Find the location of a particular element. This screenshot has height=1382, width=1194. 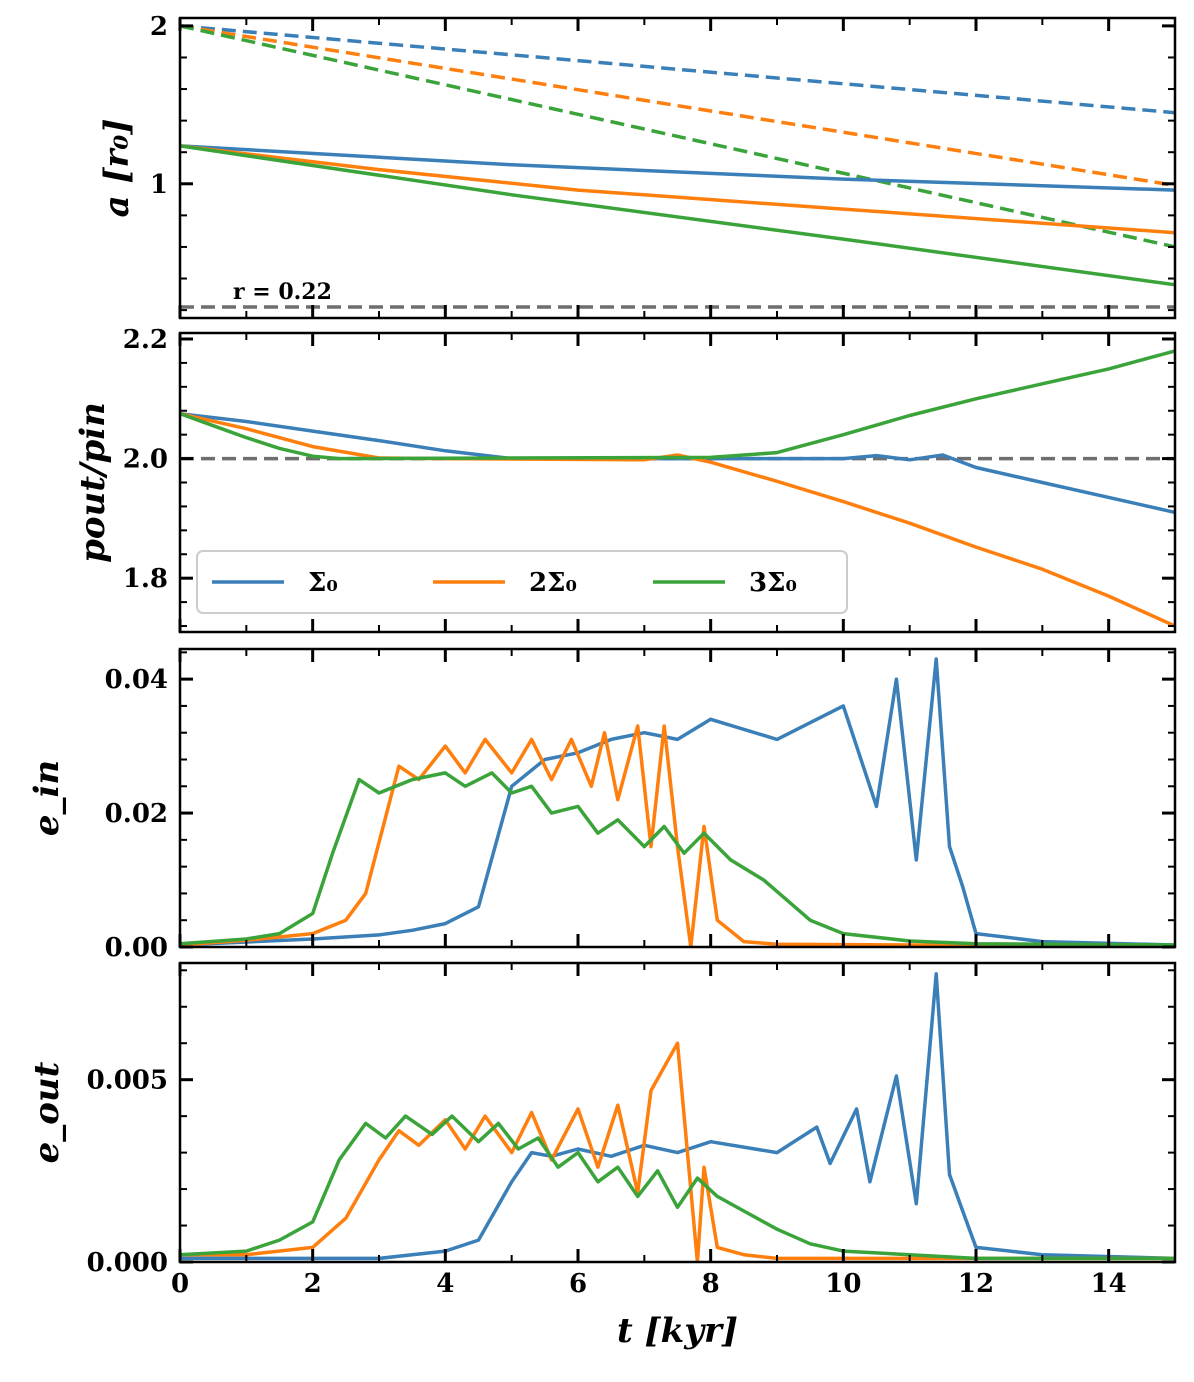

y-tick-label: 0.04 is located at coordinates (136, 680).